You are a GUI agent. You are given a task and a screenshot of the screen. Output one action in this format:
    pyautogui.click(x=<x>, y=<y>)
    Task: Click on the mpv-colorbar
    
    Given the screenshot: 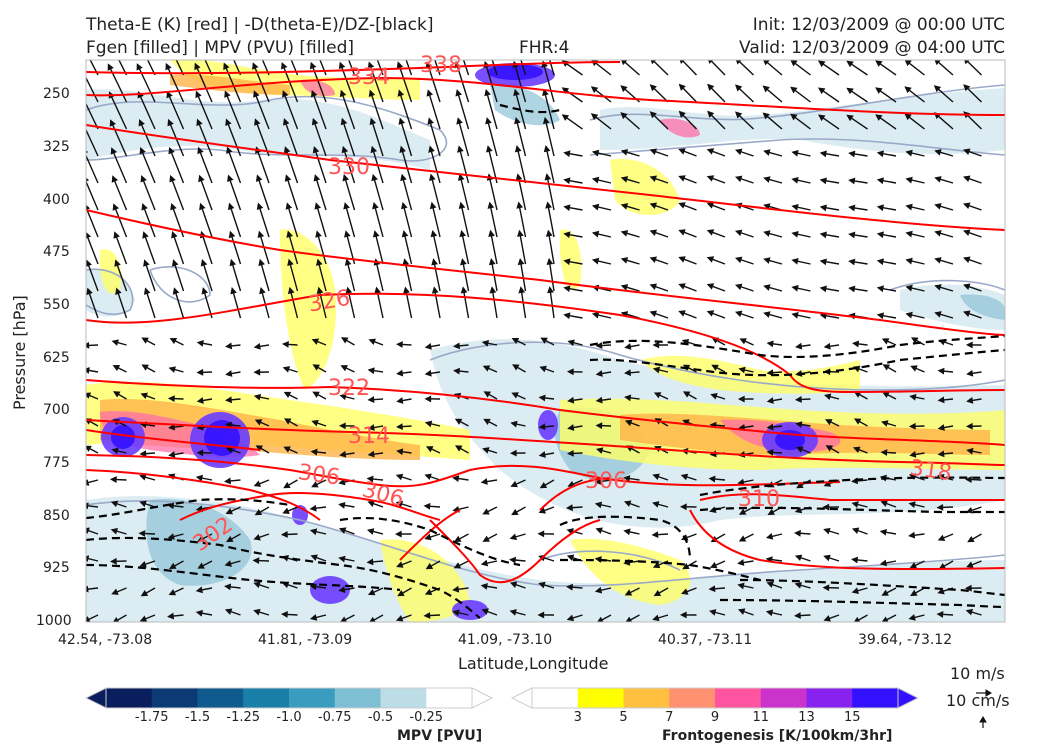 What is the action you would take?
    pyautogui.click(x=289, y=698)
    